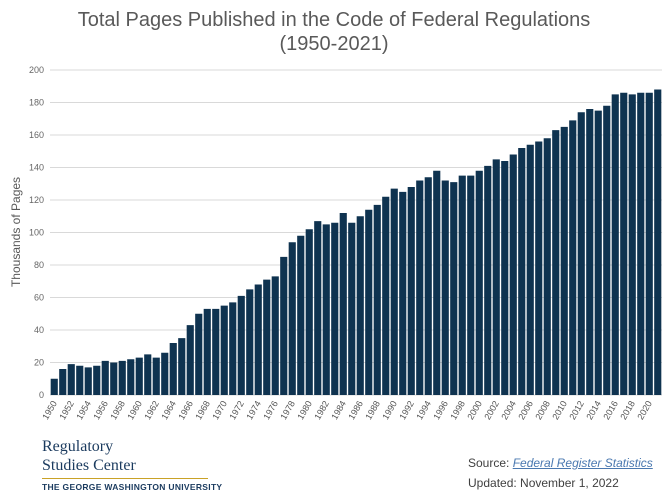  I want to click on bar-1969, so click(216, 352).